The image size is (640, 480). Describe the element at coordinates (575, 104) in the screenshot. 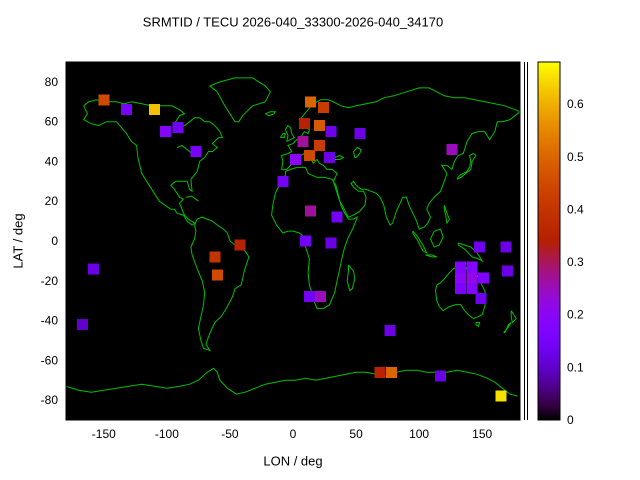

I see `colorbar-tick-label: 0.6` at that location.